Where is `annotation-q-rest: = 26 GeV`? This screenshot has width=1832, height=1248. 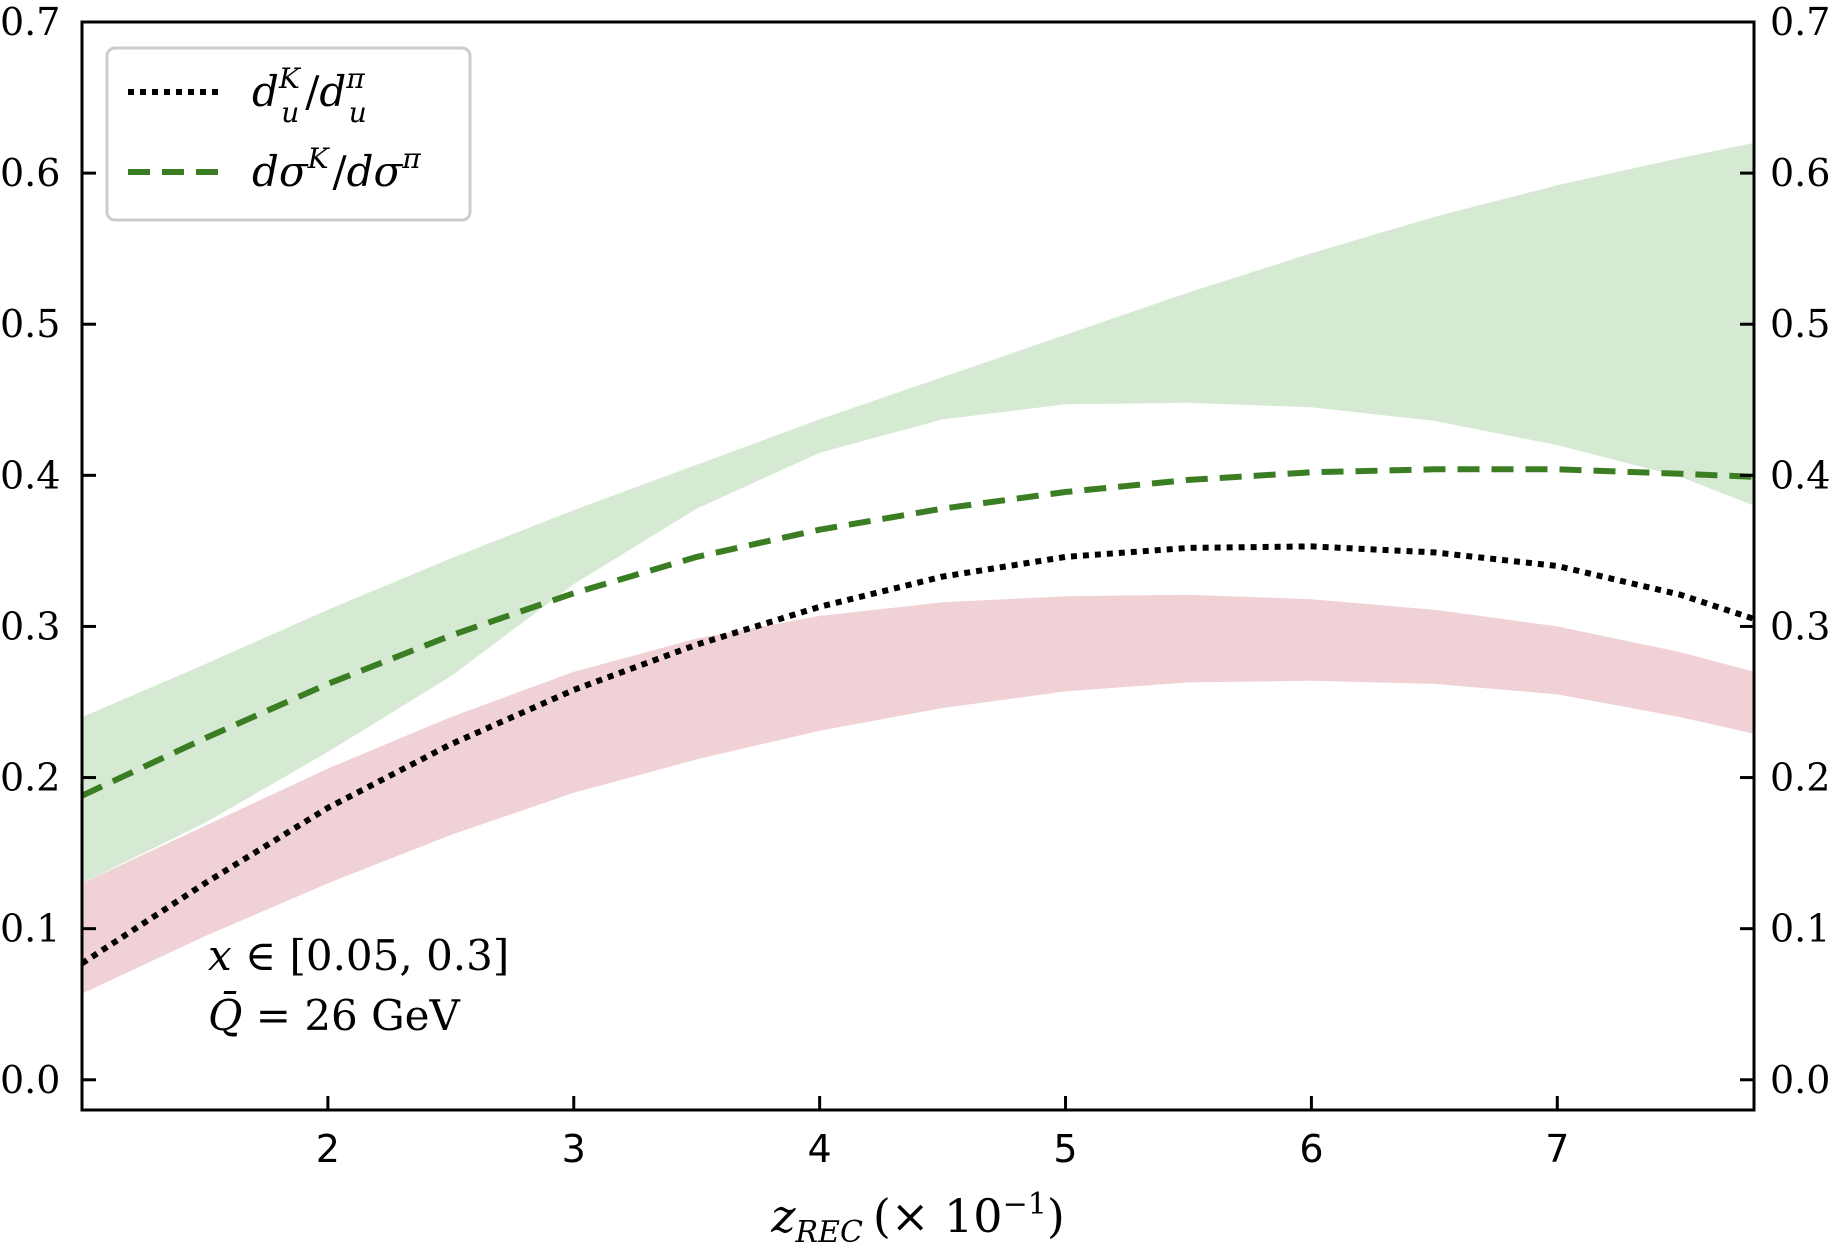 annotation-q-rest: = 26 GeV is located at coordinates (351, 1015).